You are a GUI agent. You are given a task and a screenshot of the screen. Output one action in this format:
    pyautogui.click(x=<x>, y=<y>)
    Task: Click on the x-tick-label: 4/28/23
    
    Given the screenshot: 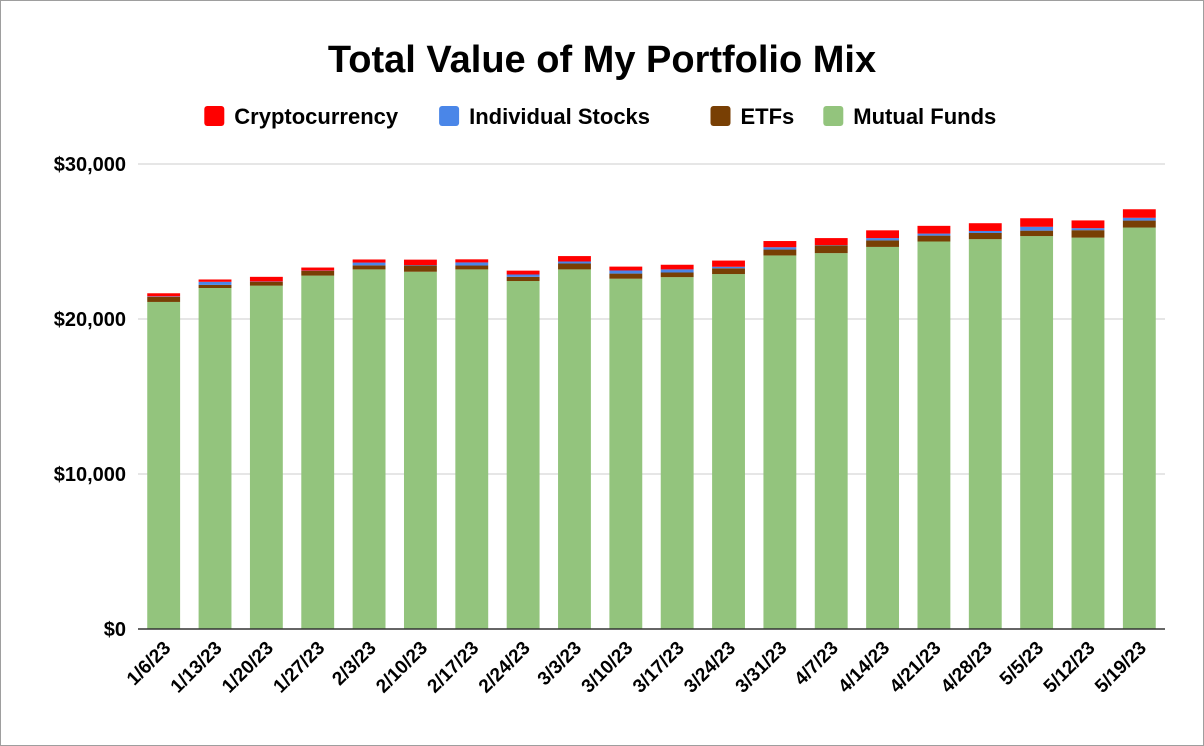 What is the action you would take?
    pyautogui.click(x=967, y=668)
    